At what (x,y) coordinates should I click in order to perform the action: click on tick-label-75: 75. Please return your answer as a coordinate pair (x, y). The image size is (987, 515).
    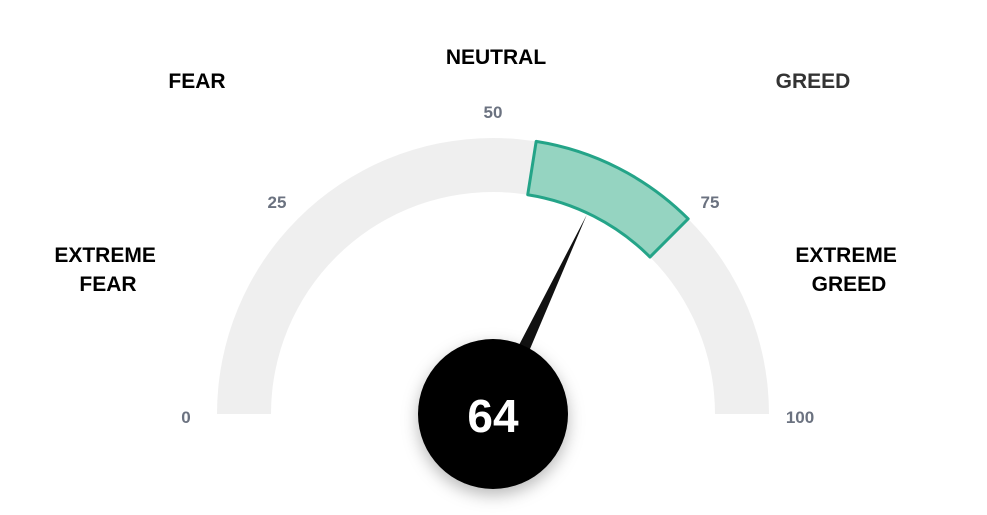
    Looking at the image, I should click on (710, 202).